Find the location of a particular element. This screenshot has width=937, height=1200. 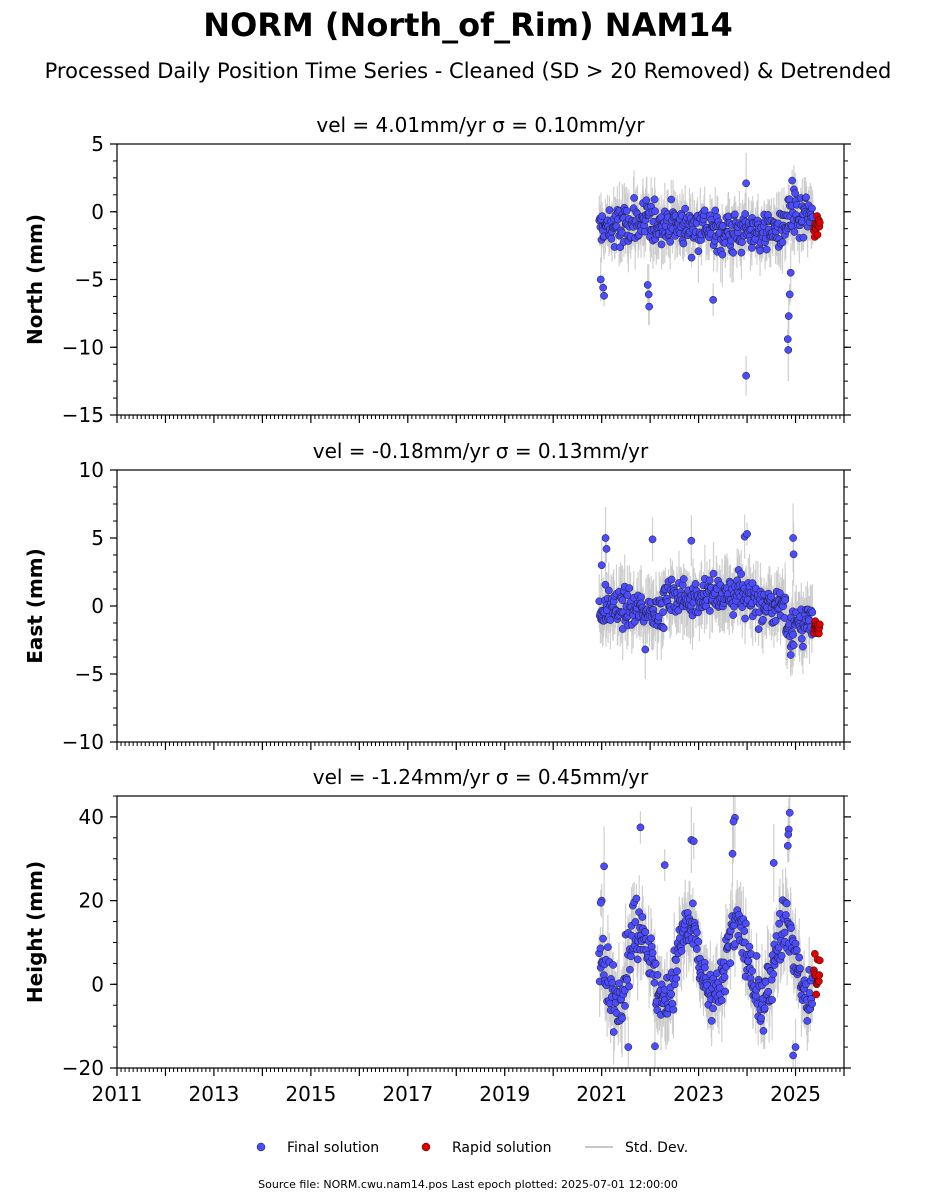

y-axis-label: North (mm) is located at coordinates (35, 279).